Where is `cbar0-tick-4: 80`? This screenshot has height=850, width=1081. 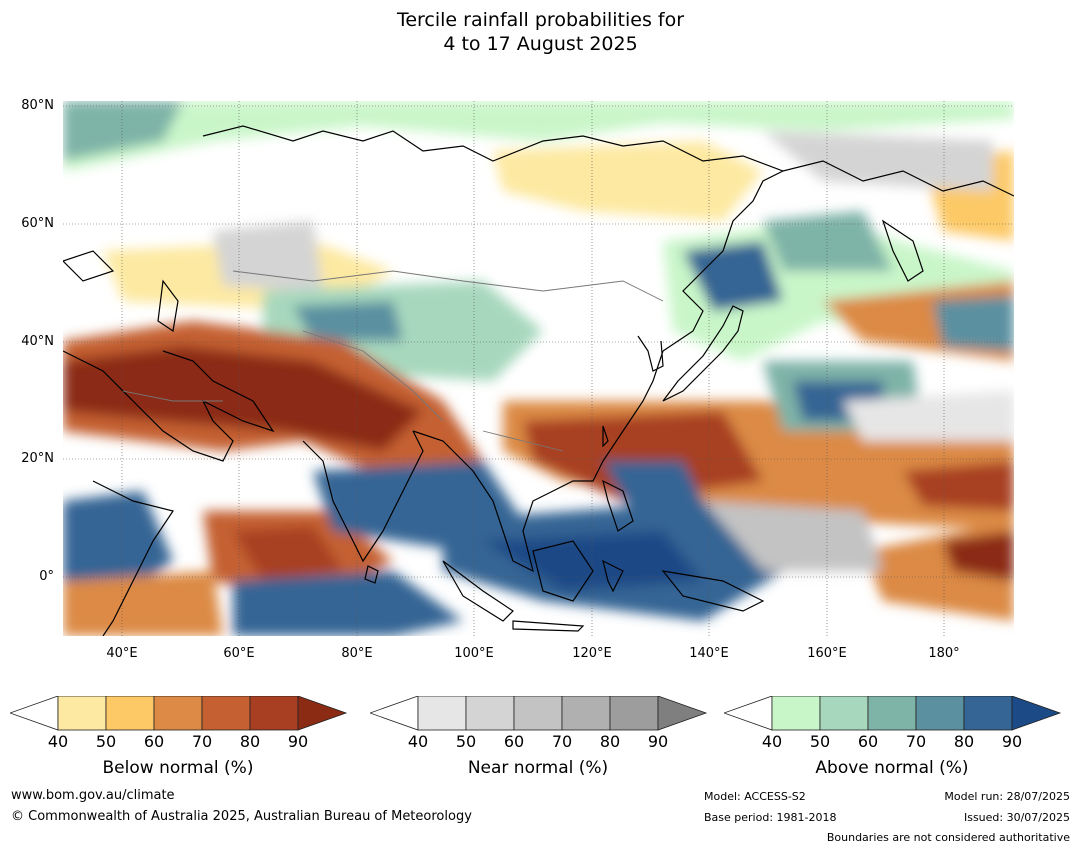 cbar0-tick-4: 80 is located at coordinates (250, 741).